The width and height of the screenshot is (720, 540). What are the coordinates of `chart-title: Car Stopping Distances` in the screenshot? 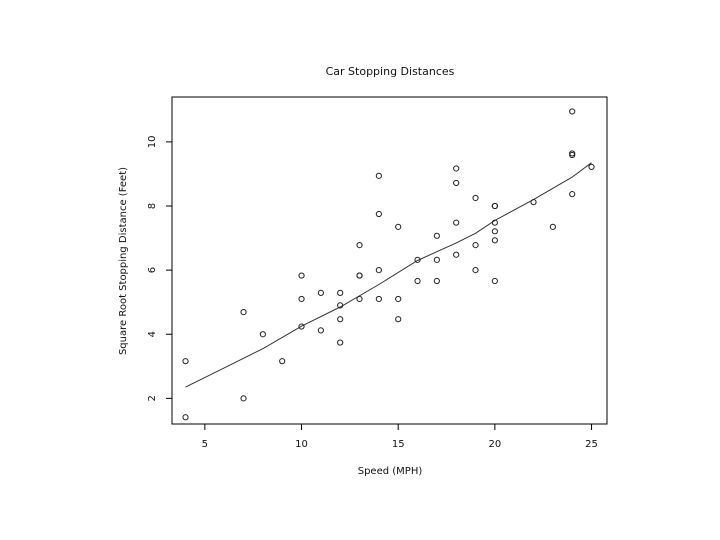 It's located at (390, 71).